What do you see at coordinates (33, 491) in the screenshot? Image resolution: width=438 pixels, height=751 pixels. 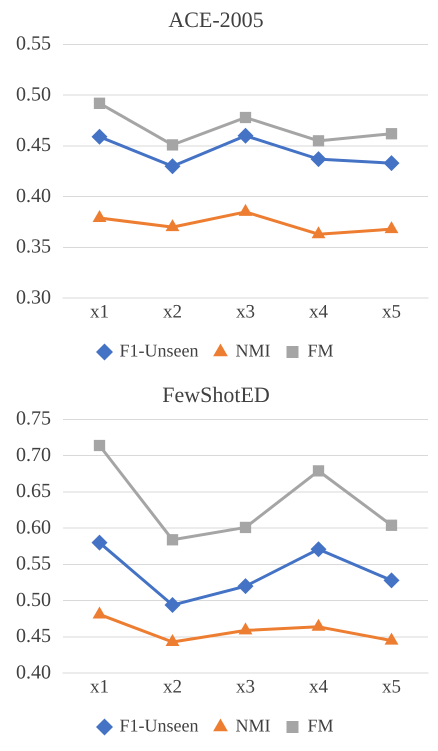 I see `y-tick-label: 0.65` at bounding box center [33, 491].